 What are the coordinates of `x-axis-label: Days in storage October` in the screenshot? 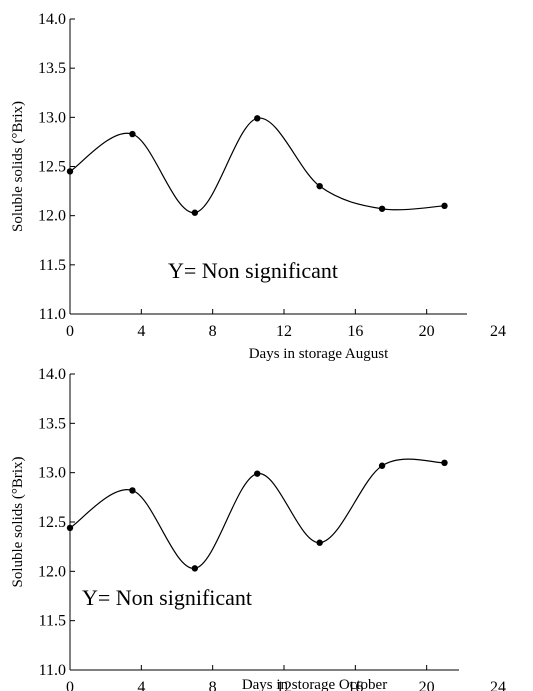 It's located at (314, 684).